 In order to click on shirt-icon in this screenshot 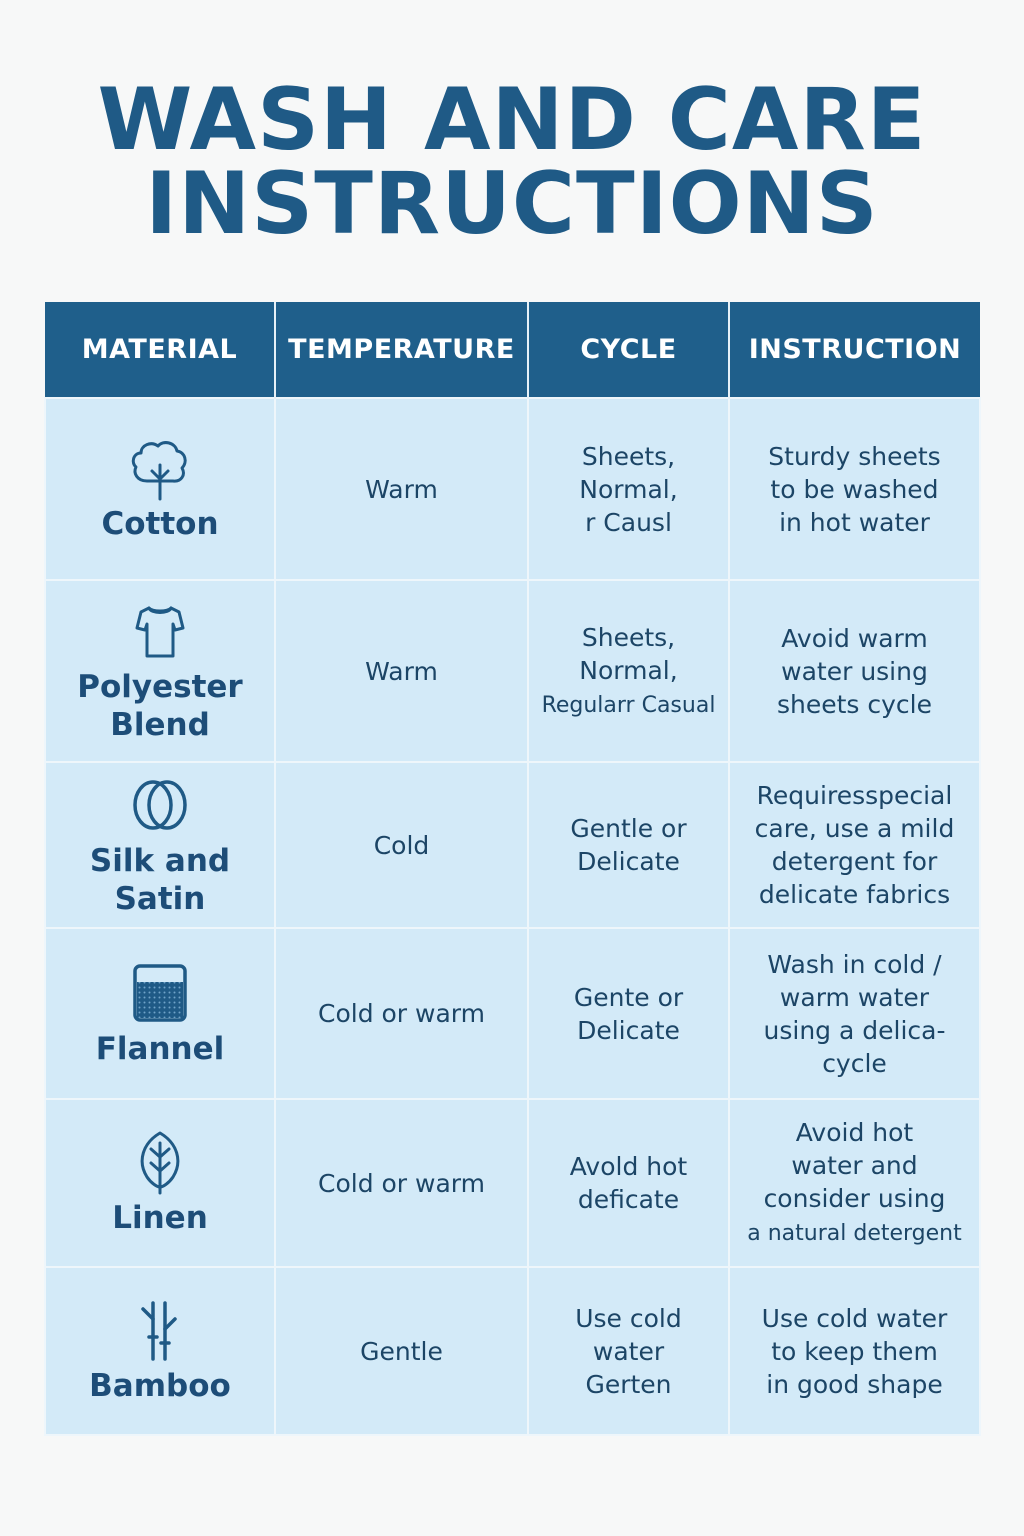, I will do `click(160, 632)`.